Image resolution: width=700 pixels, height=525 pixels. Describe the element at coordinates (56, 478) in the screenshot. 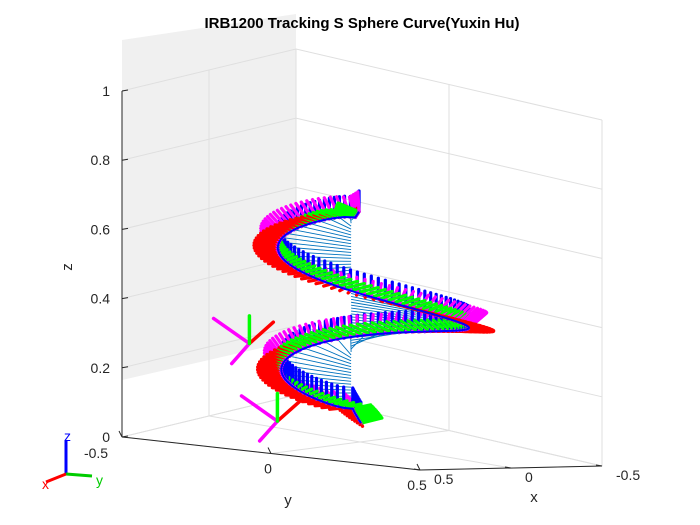

I see `gizmo-x-axis` at that location.